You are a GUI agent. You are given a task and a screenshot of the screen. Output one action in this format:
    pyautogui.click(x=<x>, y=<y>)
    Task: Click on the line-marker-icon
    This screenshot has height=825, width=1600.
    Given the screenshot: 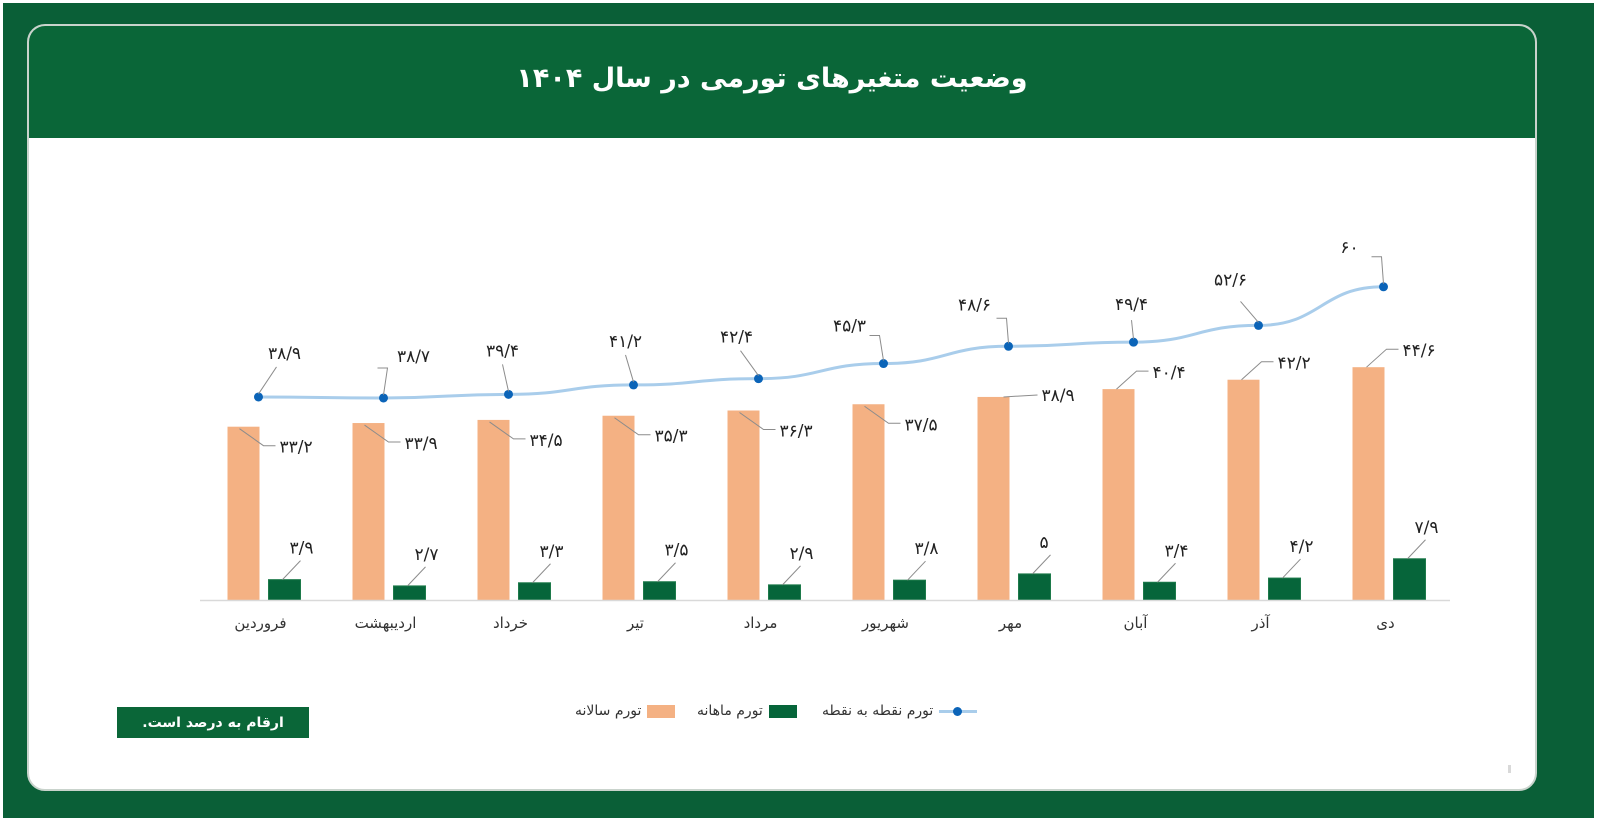 What is the action you would take?
    pyautogui.click(x=958, y=711)
    